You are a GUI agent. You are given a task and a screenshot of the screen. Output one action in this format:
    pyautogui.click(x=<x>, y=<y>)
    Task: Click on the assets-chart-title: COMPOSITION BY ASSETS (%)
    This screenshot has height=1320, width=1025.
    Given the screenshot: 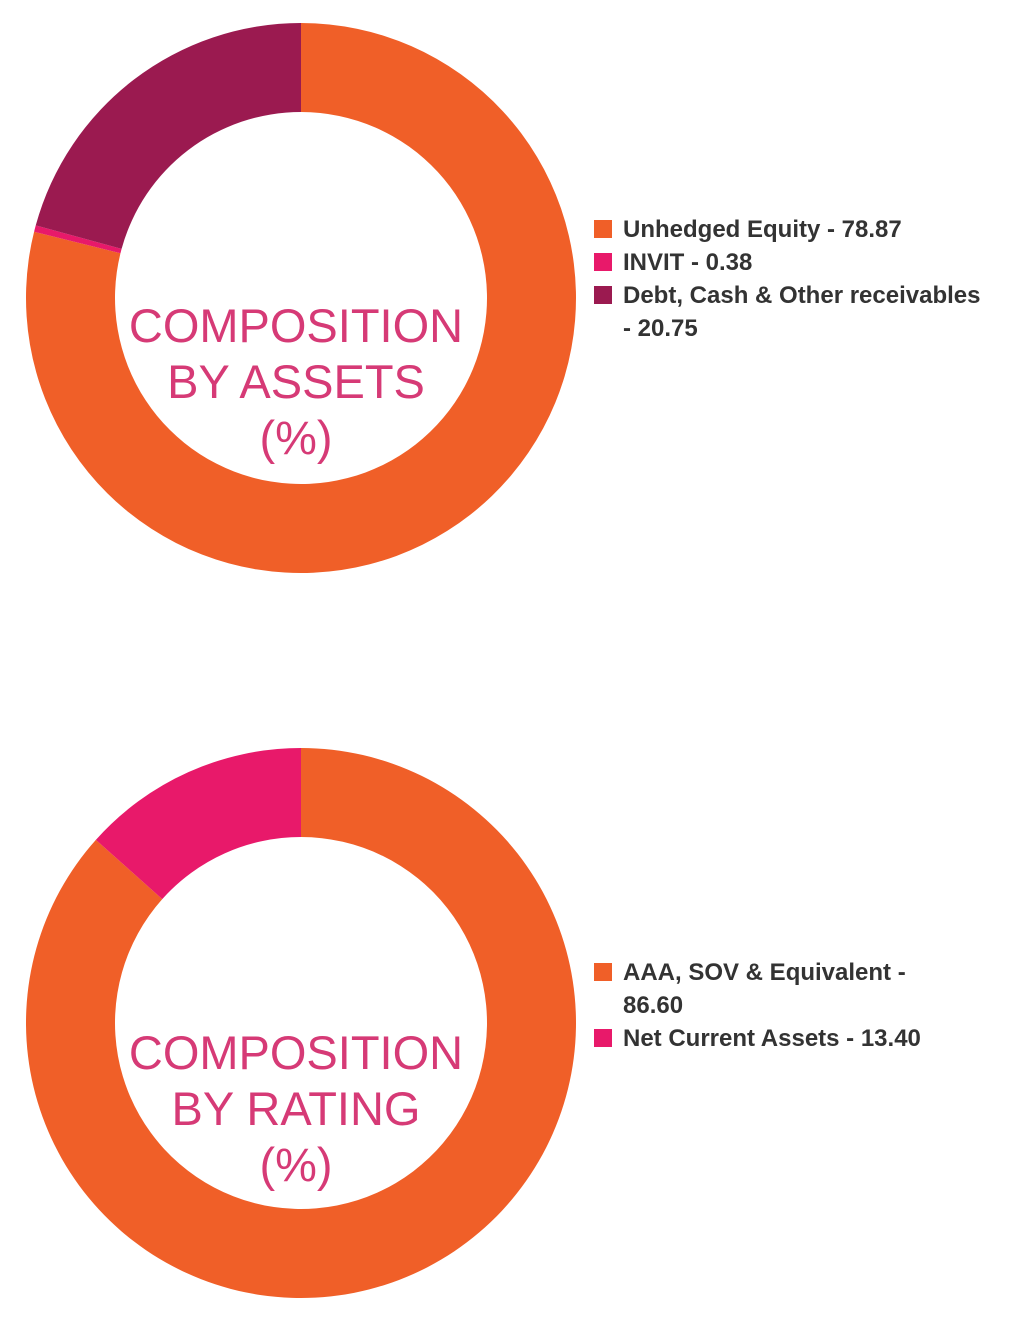 What is the action you would take?
    pyautogui.click(x=296, y=382)
    